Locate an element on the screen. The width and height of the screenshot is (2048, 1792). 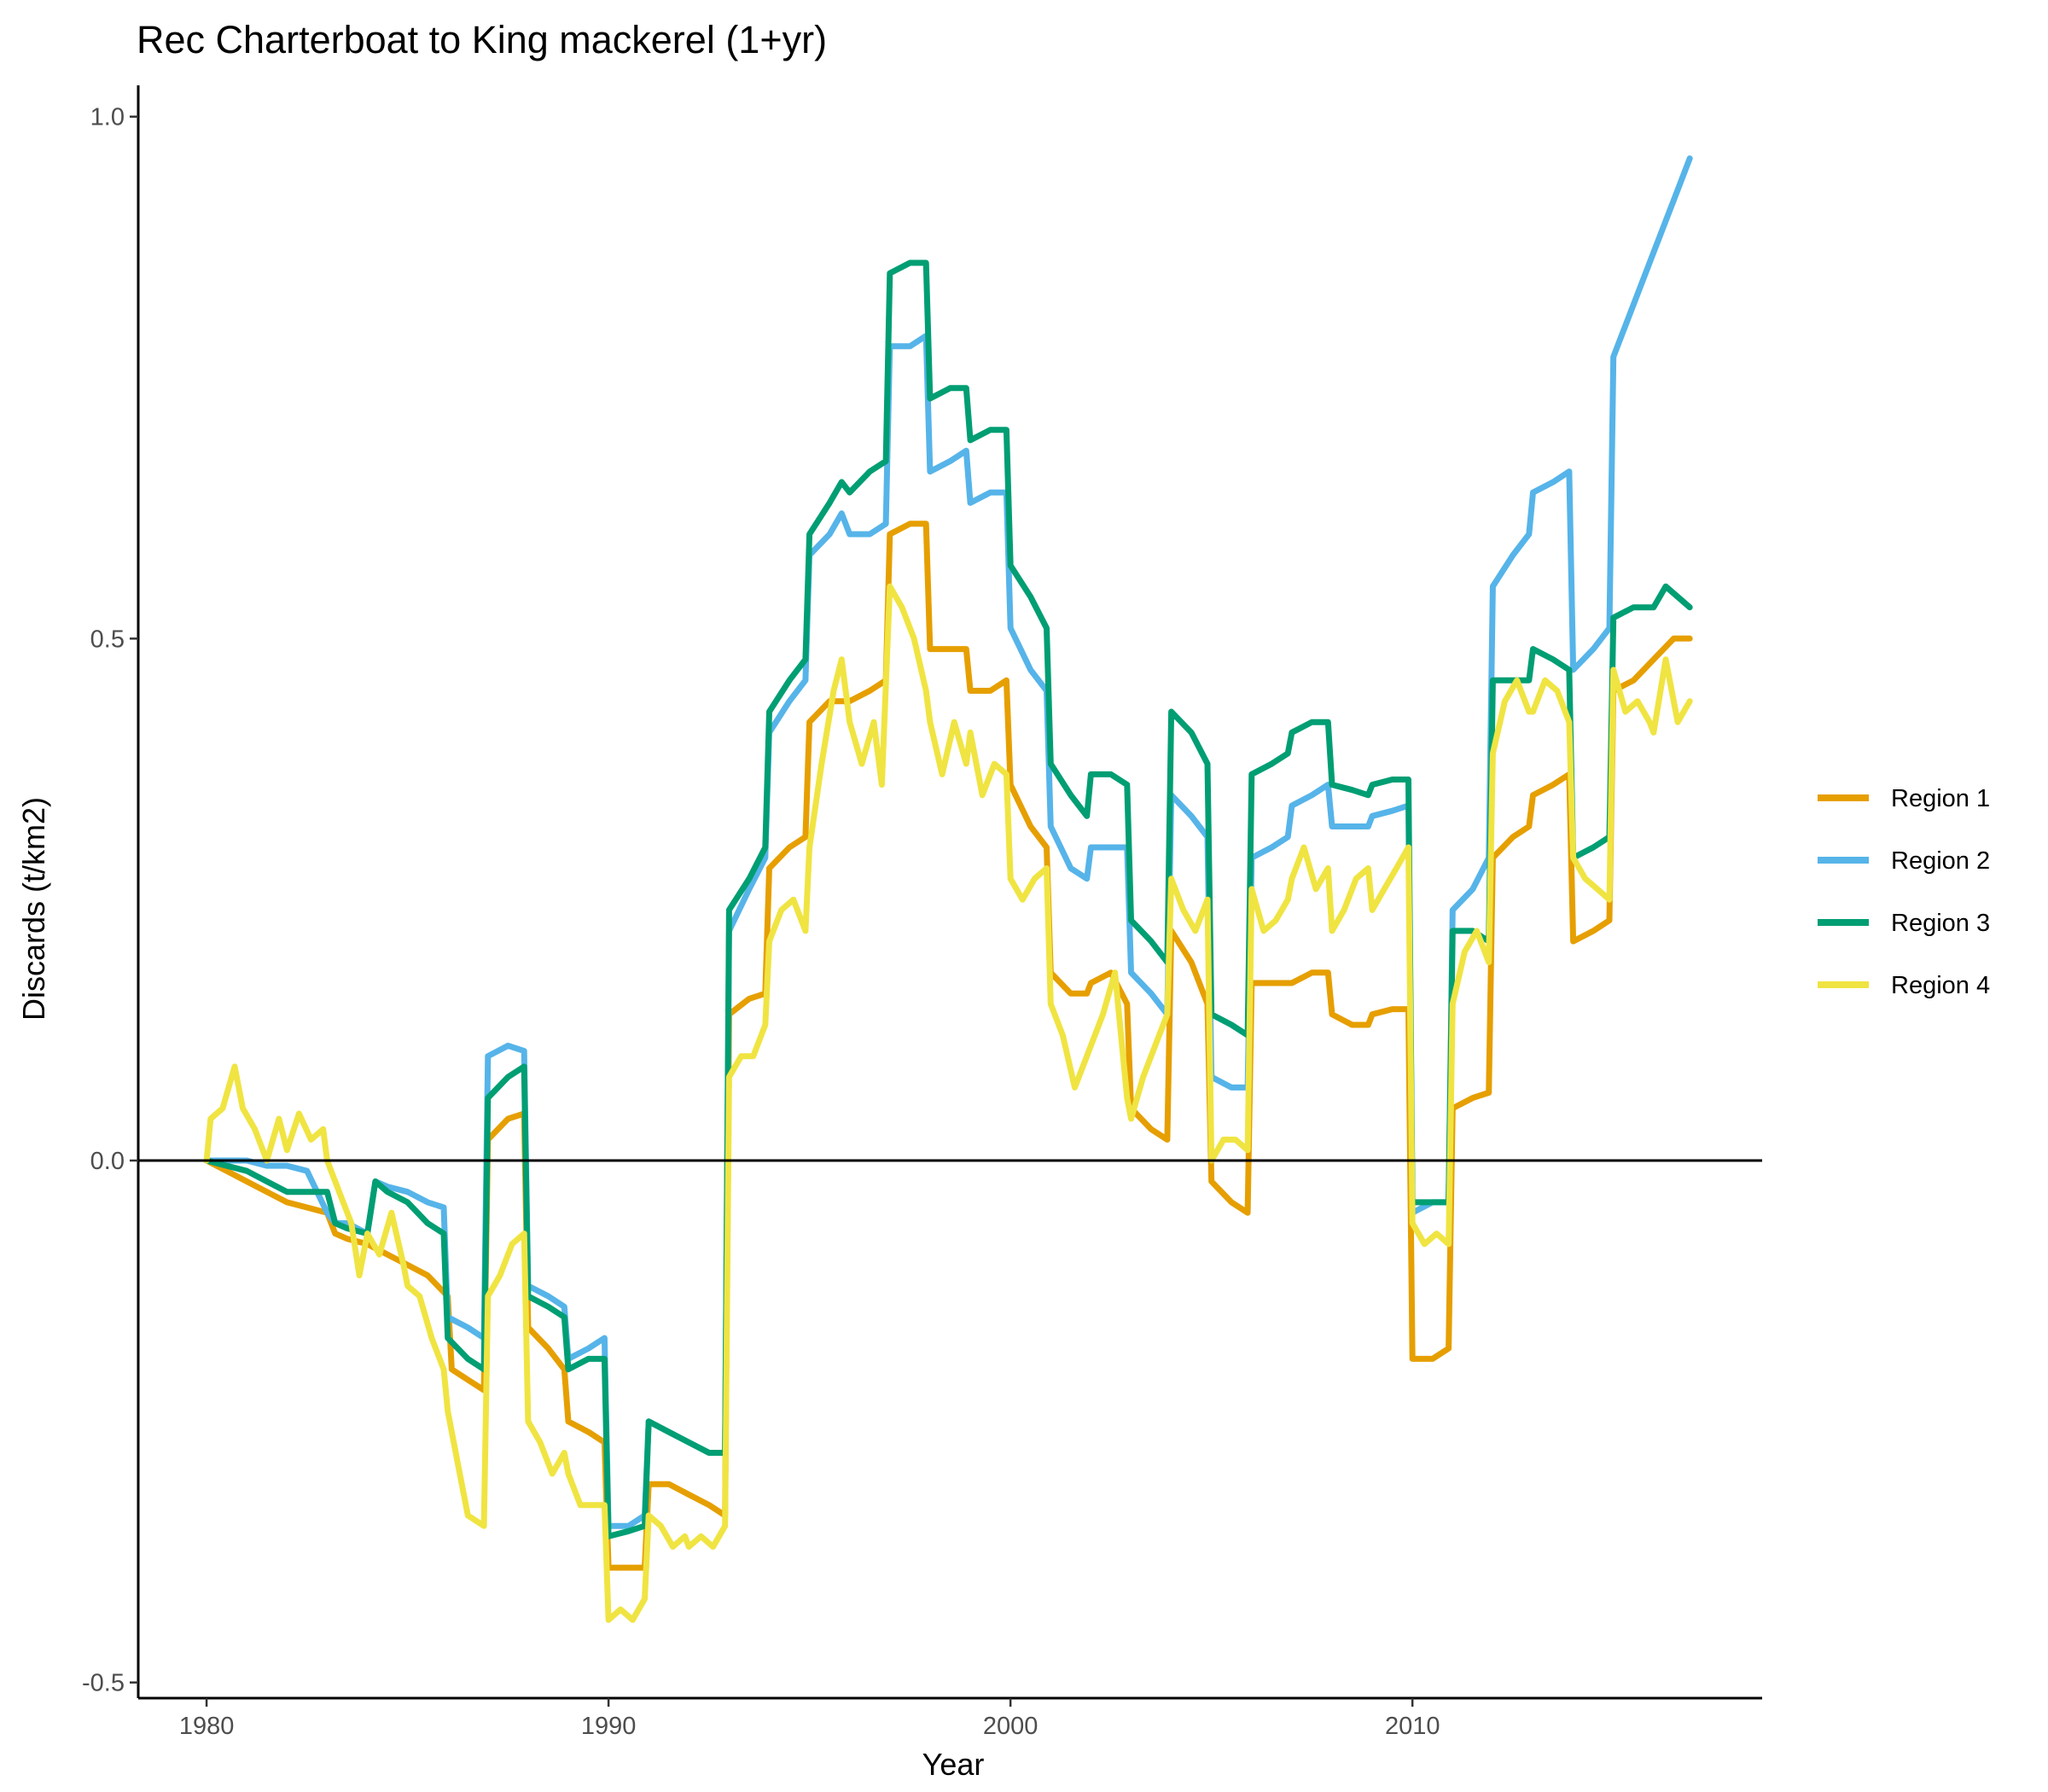
legend: Region 1 Region 2 Region 3 Region 4 is located at coordinates (1904, 892).